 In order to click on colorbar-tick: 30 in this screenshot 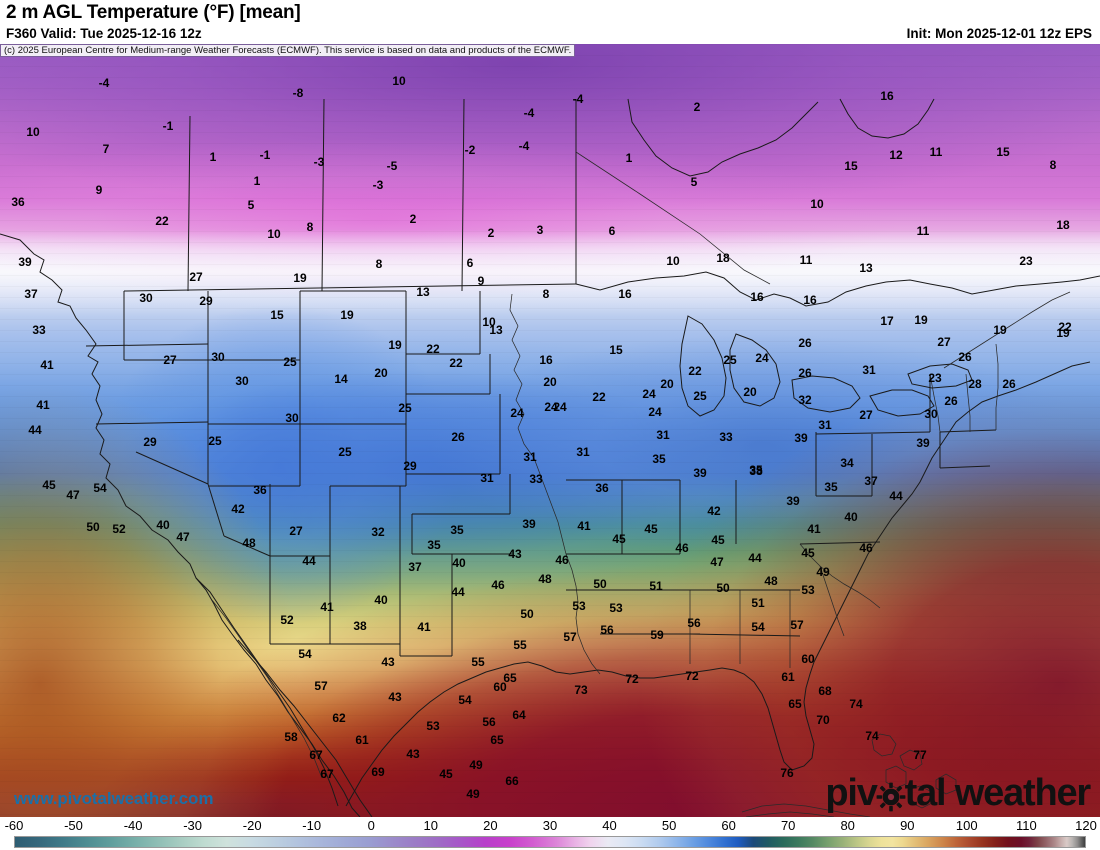, I will do `click(550, 825)`.